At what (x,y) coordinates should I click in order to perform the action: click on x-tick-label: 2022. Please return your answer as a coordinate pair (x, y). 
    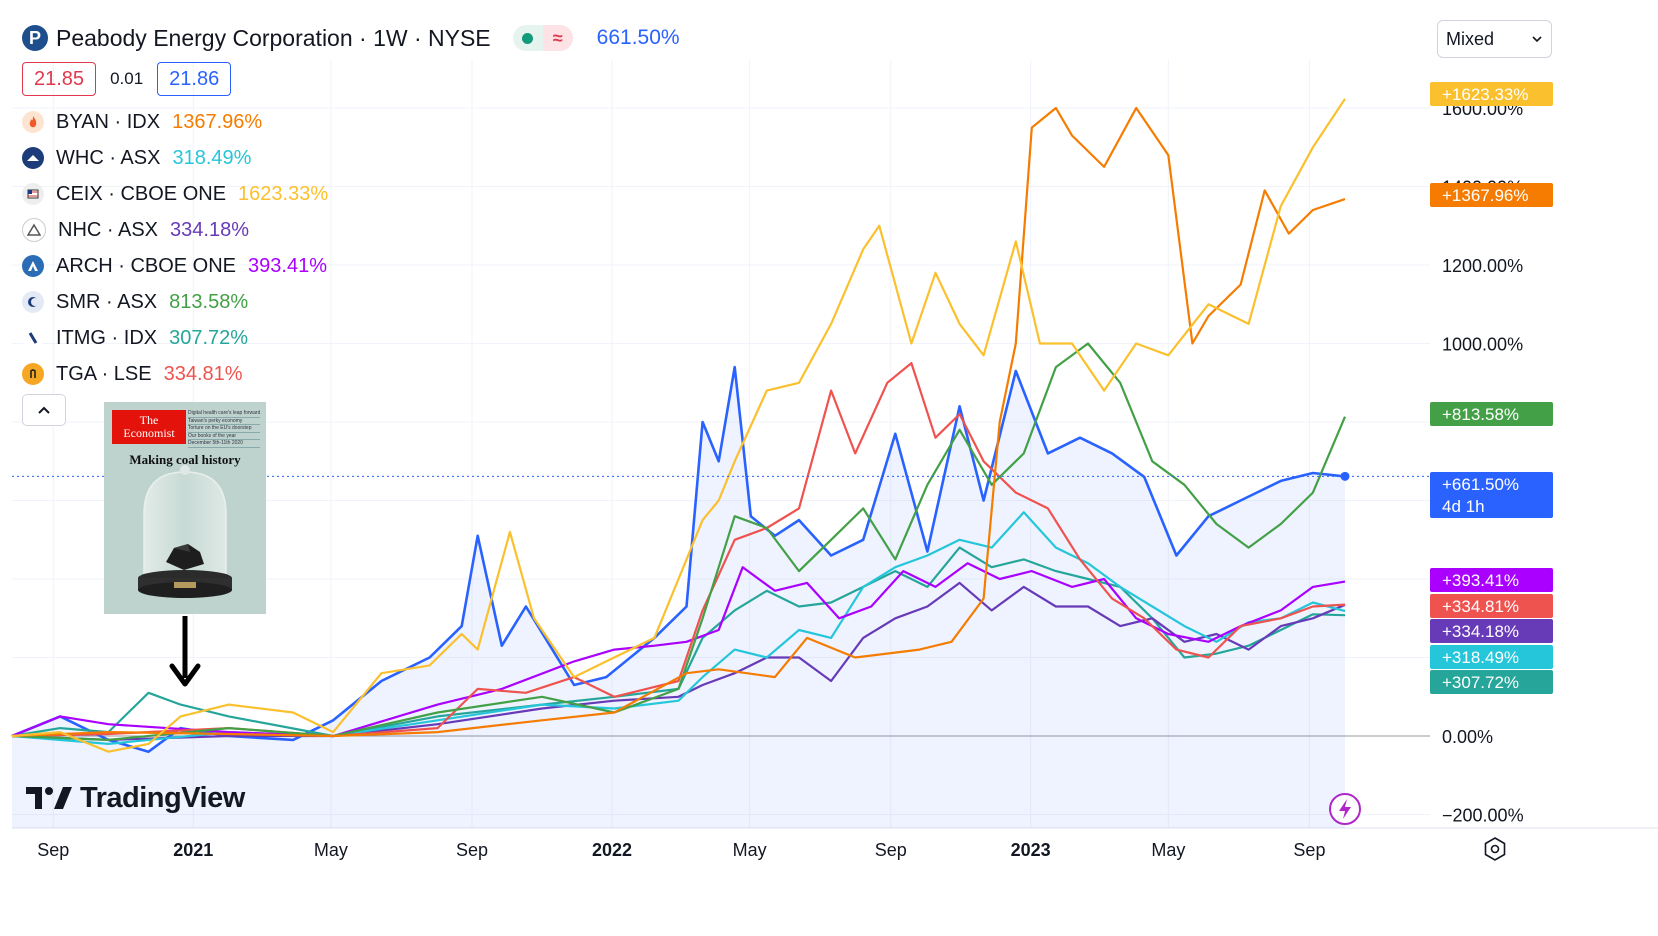
    Looking at the image, I should click on (612, 850).